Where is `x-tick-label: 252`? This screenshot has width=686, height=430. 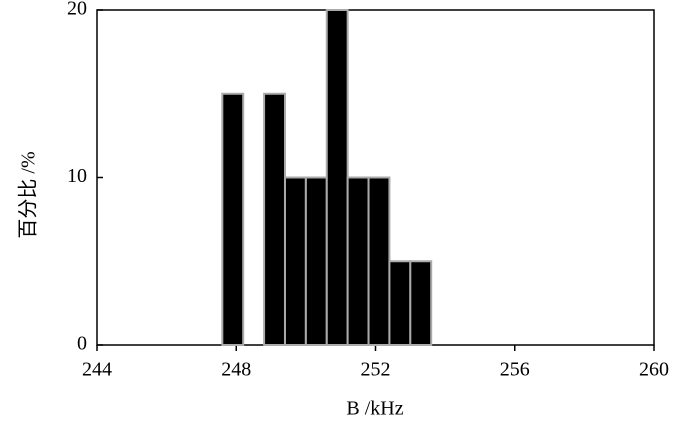 x-tick-label: 252 is located at coordinates (376, 370).